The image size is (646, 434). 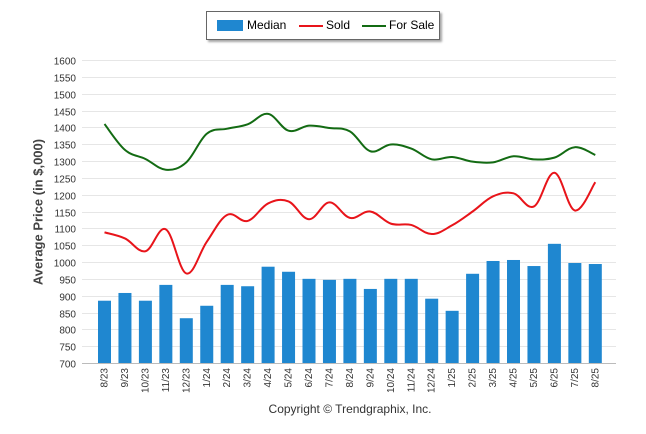 I want to click on x-tick-label: 10/23, so click(x=145, y=380).